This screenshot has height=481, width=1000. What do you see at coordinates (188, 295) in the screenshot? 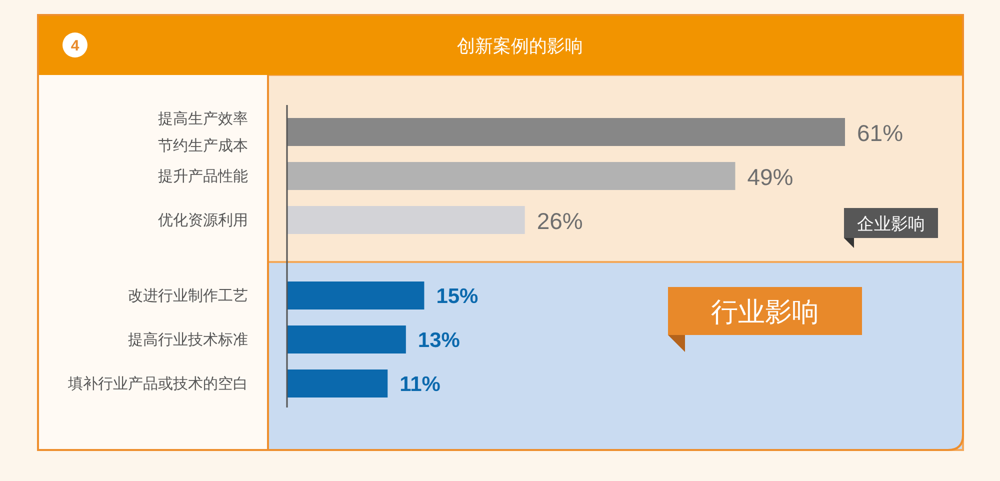
I see `y-tick-label: 改进行业制作工艺` at bounding box center [188, 295].